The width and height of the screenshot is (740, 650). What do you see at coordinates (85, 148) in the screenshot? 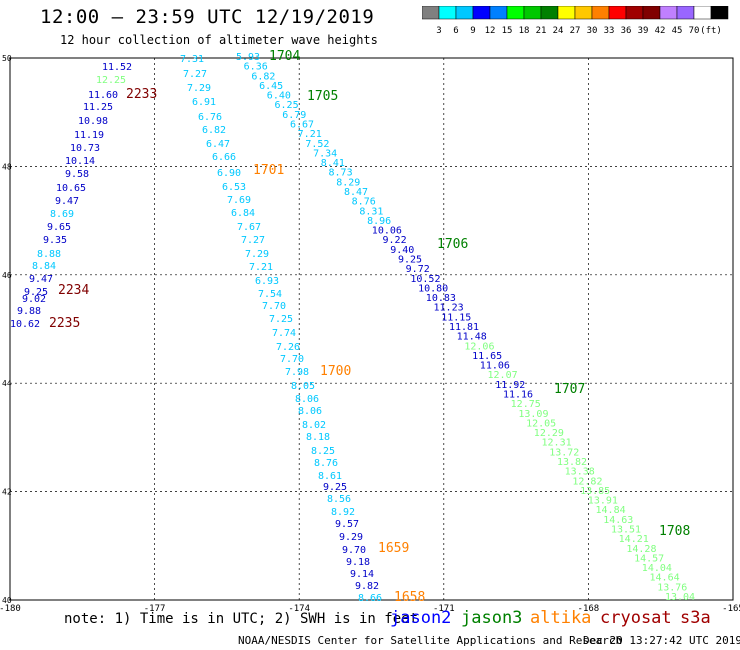
I see `swh-value-label: 10.73` at bounding box center [85, 148].